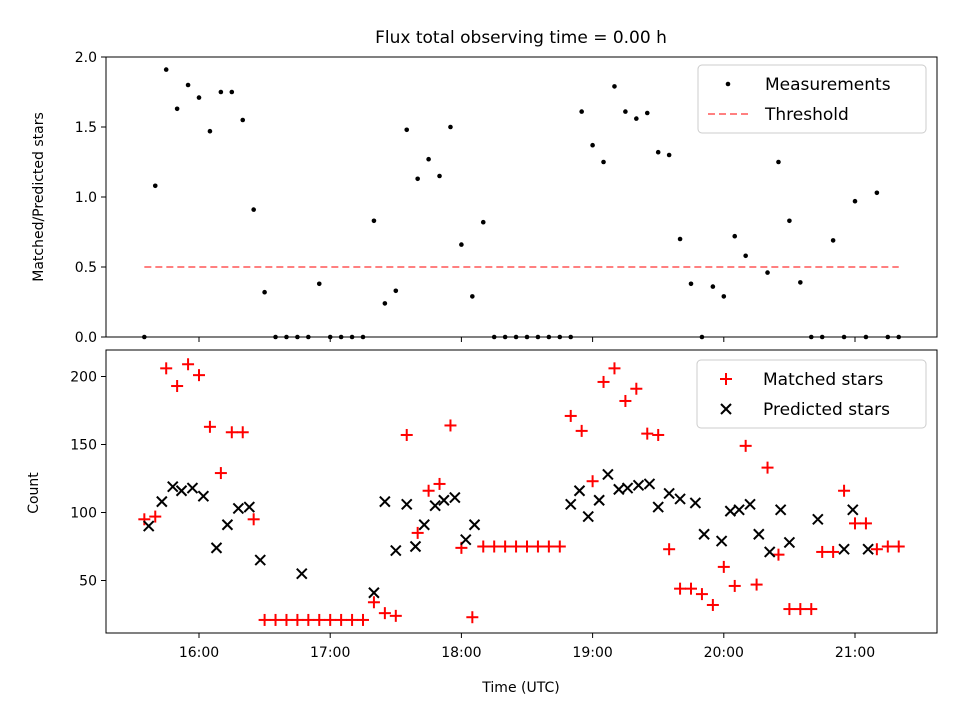  What do you see at coordinates (521, 38) in the screenshot?
I see `top-title: Flux total observing time = 0.00 h` at bounding box center [521, 38].